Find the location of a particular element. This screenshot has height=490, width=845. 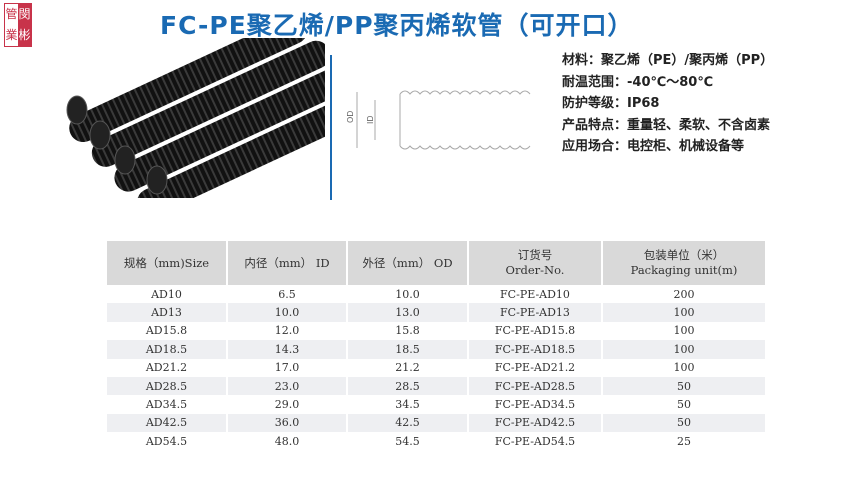

table-cell: FC-PE-AD18.5 is located at coordinates (535, 349).